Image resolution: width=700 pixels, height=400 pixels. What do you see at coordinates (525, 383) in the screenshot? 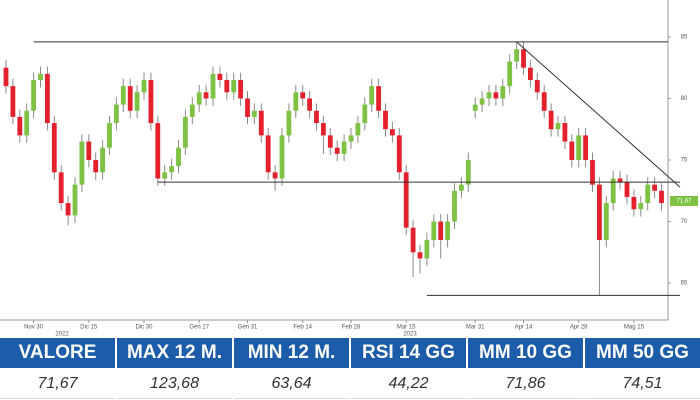
I see `value-cell: 71,86` at bounding box center [525, 383].